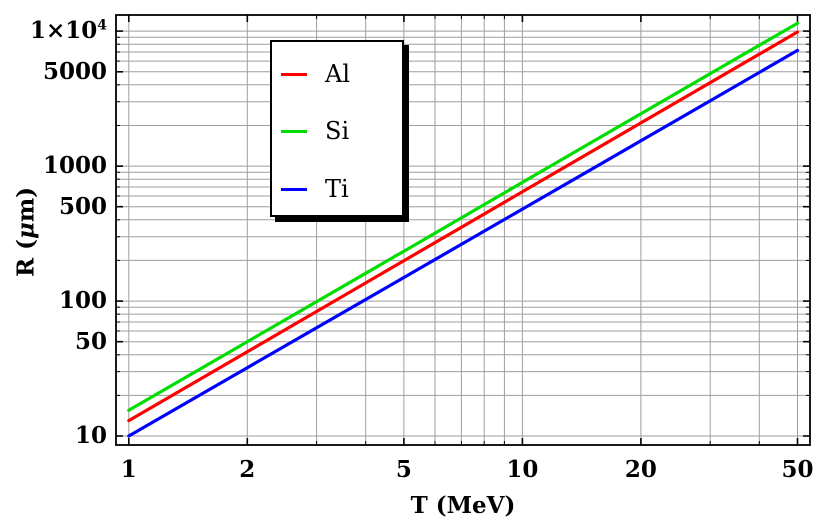 Image resolution: width=840 pixels, height=532 pixels. What do you see at coordinates (337, 189) in the screenshot?
I see `legend-label-ti: Ti` at bounding box center [337, 189].